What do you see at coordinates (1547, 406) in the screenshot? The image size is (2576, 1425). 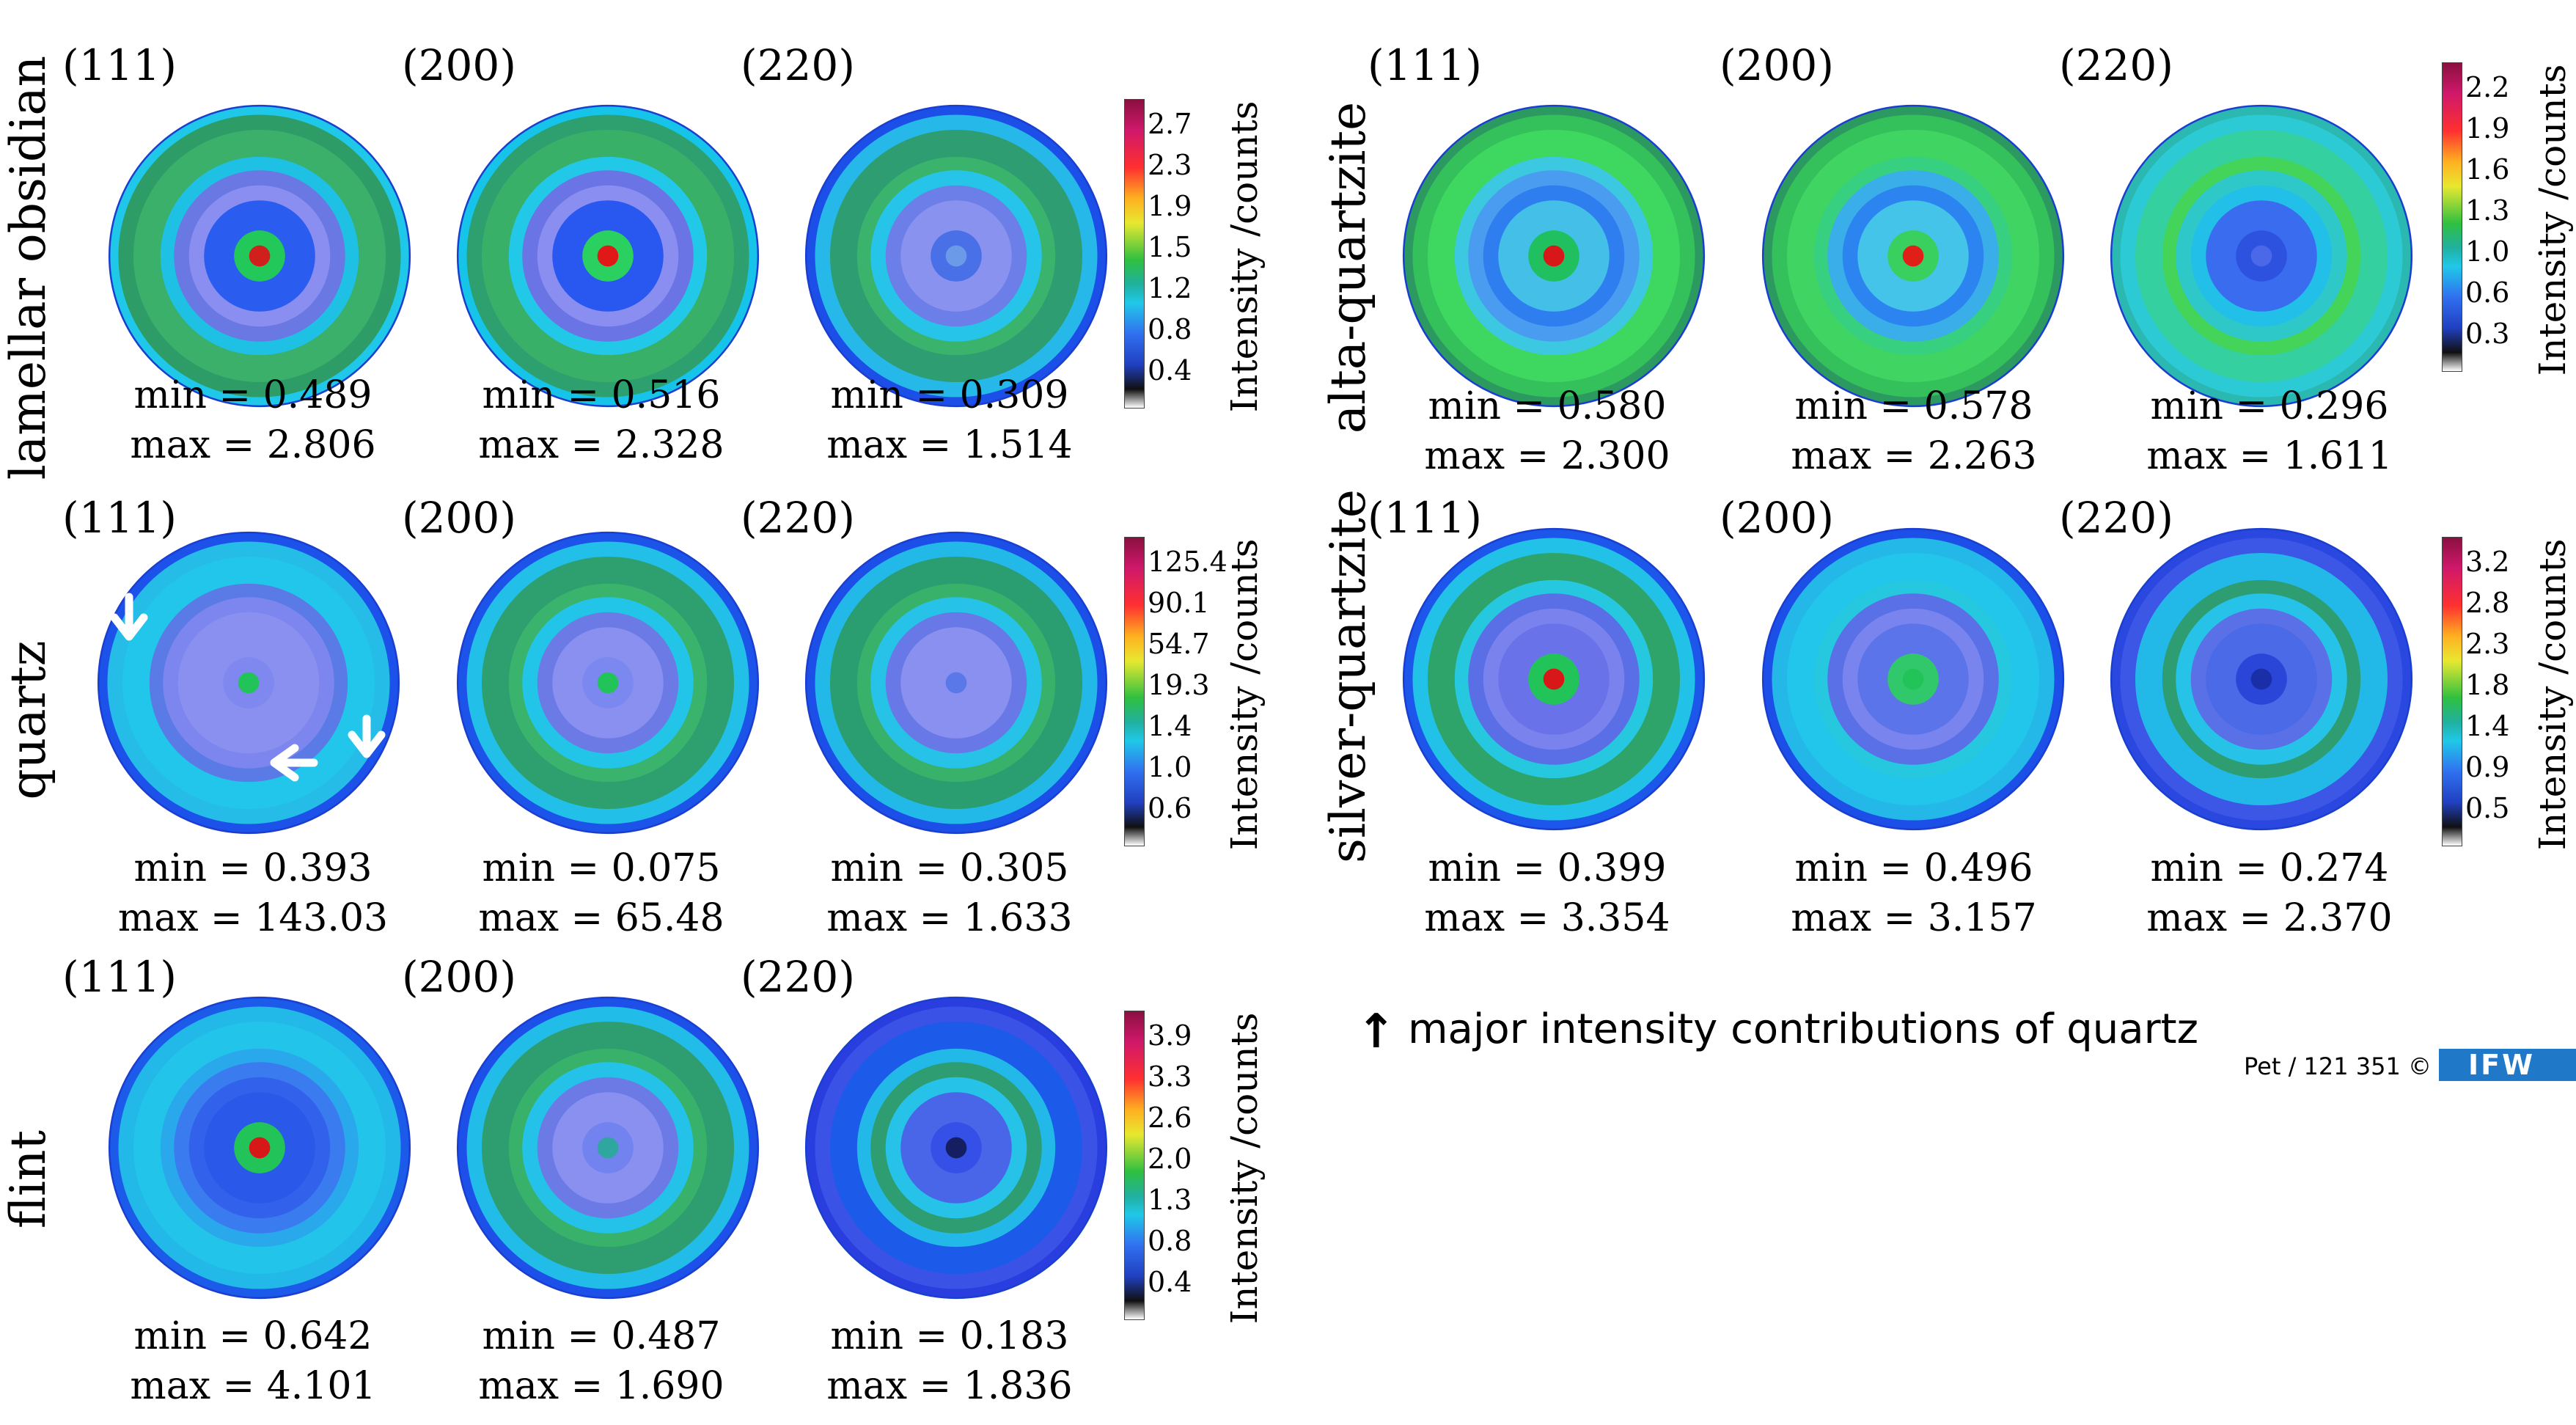 I see `min-value: min = 0.580` at bounding box center [1547, 406].